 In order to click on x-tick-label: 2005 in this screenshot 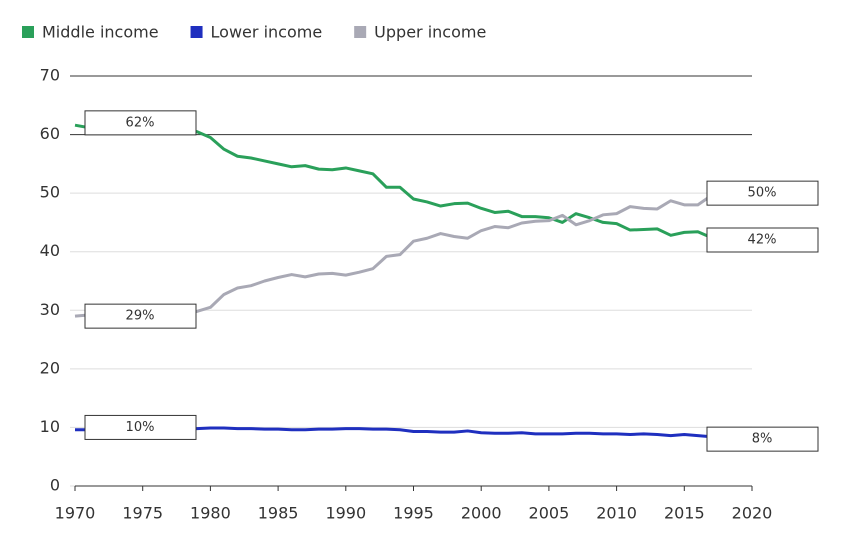, I will do `click(549, 513)`.